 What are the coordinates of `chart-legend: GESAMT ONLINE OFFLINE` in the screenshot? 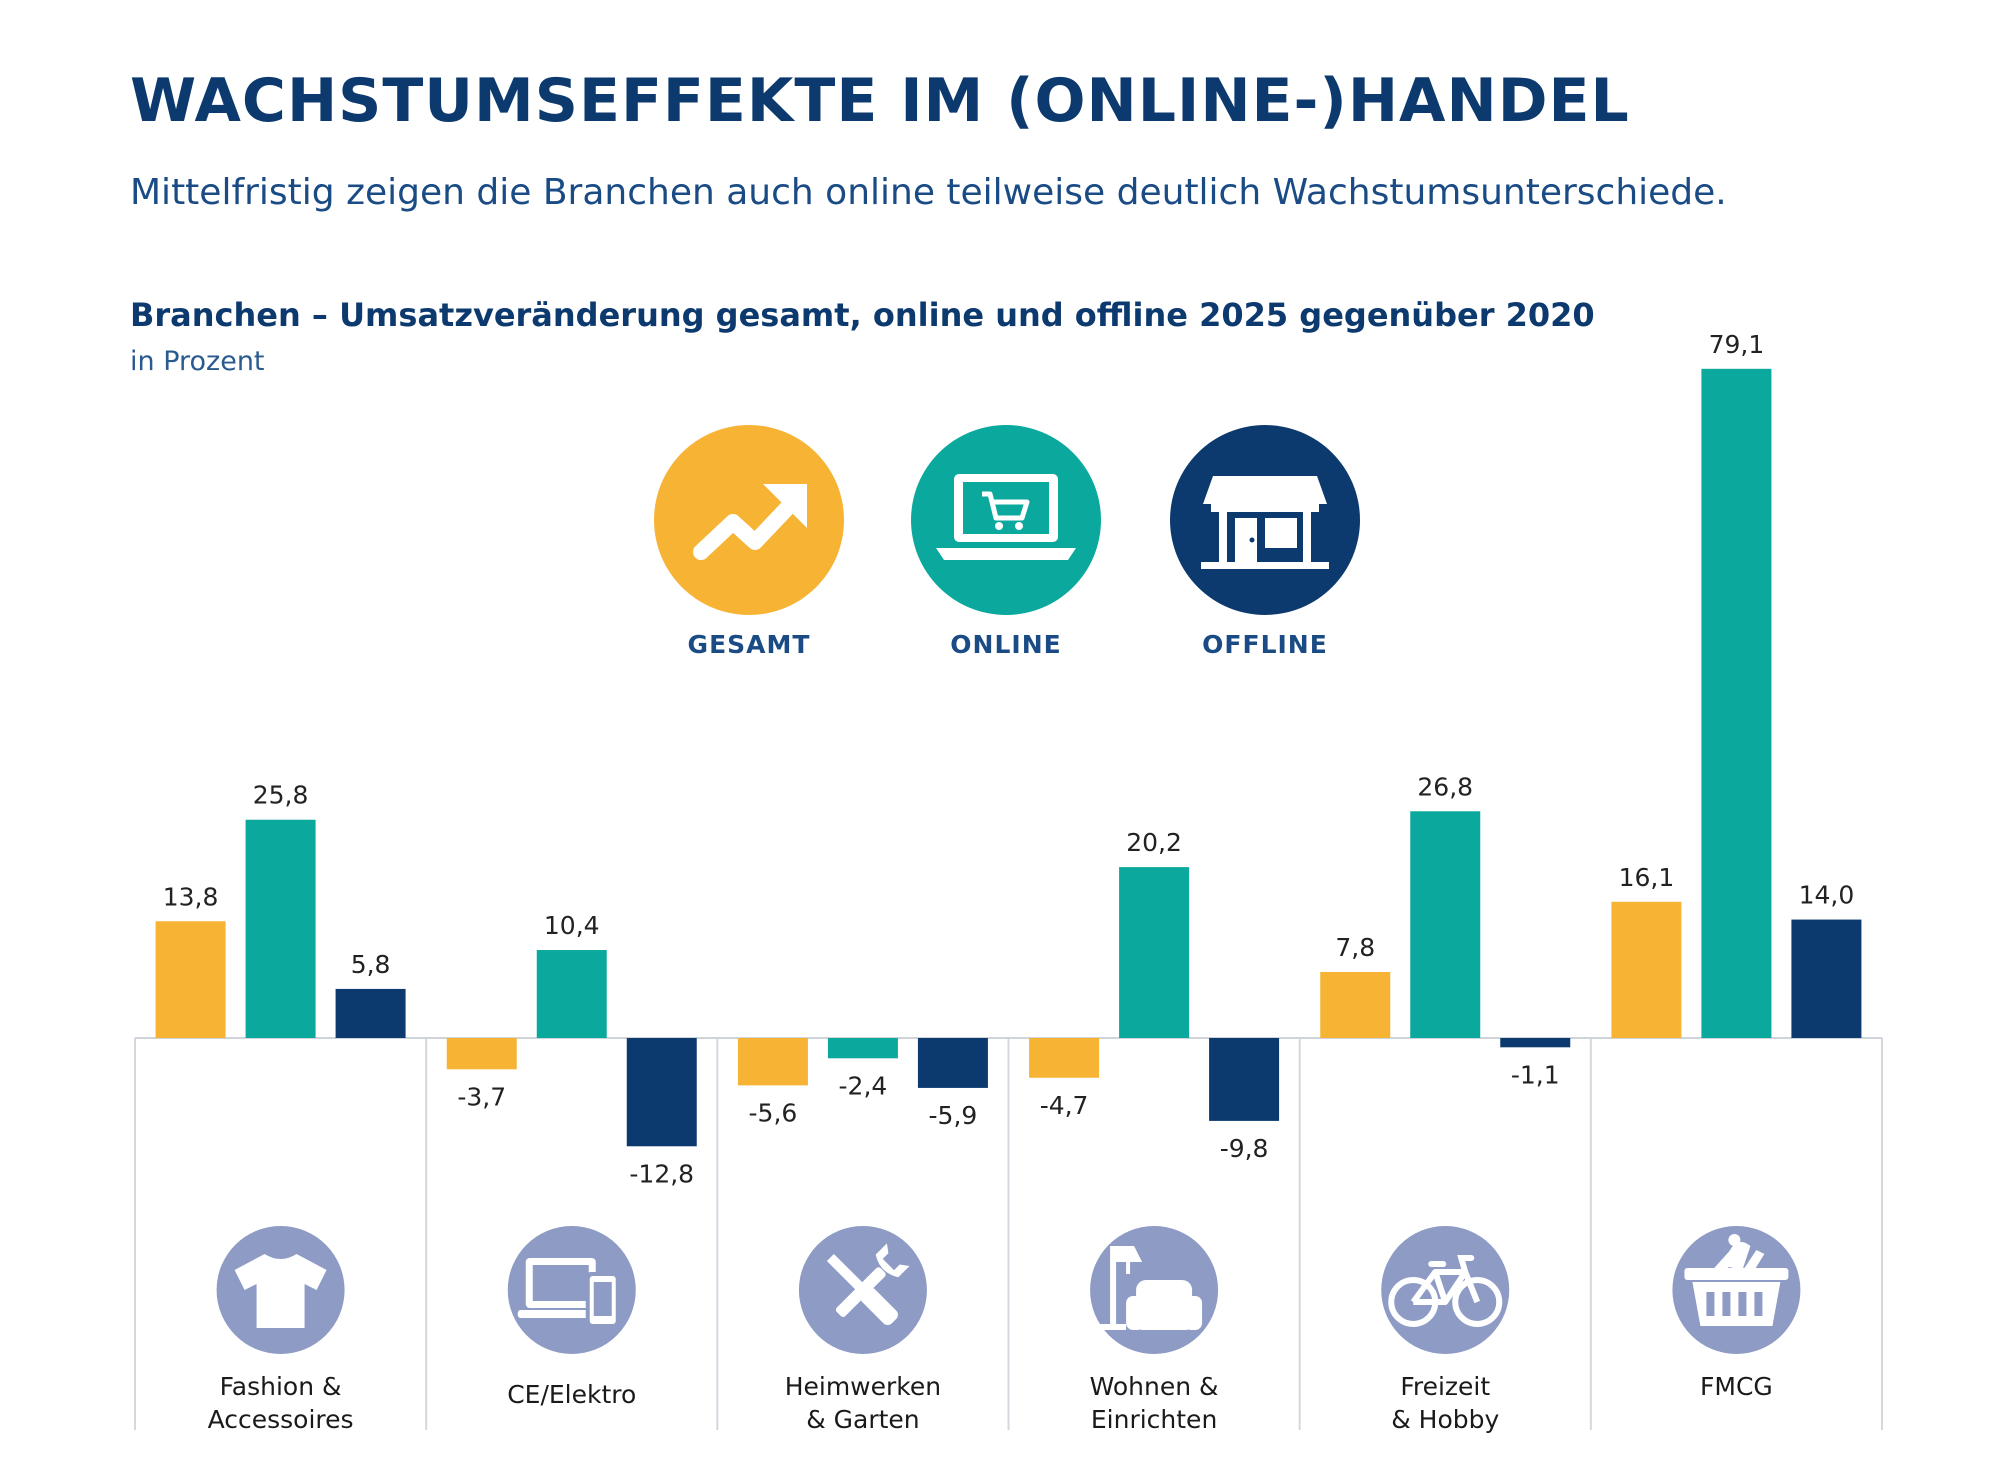 It's located at (1007, 542).